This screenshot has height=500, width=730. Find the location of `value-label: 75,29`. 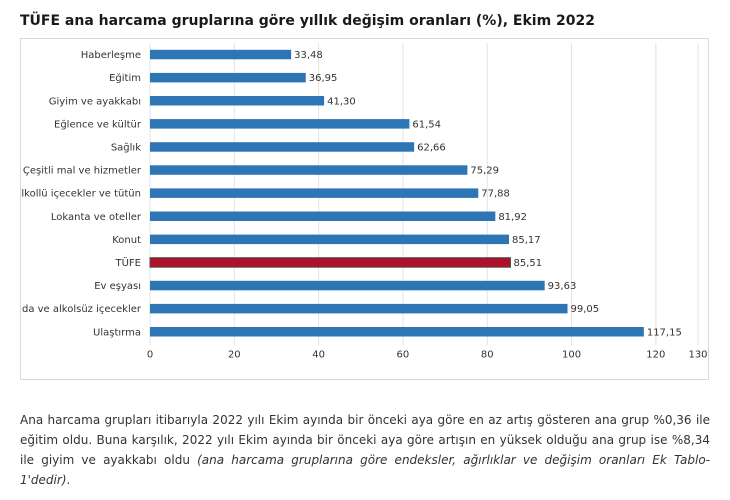

value-label: 75,29 is located at coordinates (484, 171).